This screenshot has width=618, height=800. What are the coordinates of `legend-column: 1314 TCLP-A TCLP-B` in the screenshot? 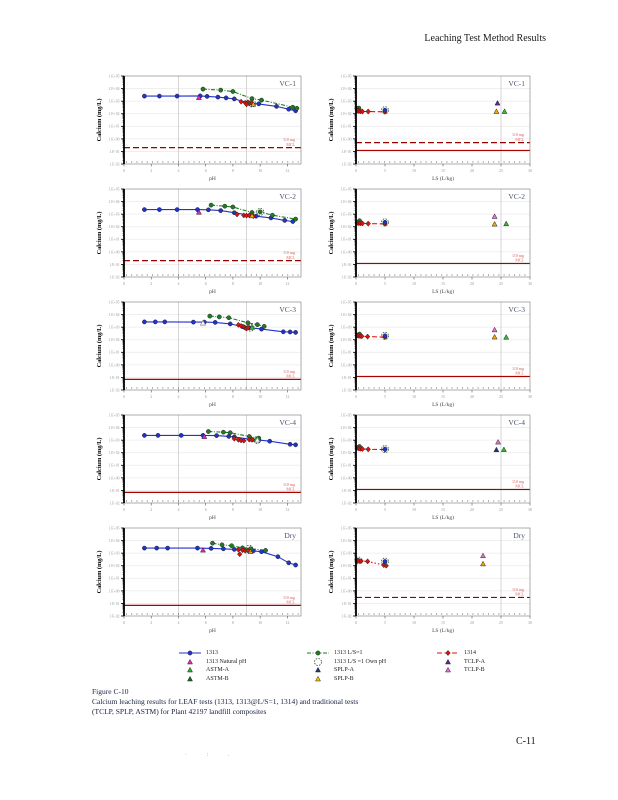 It's located at (460, 662).